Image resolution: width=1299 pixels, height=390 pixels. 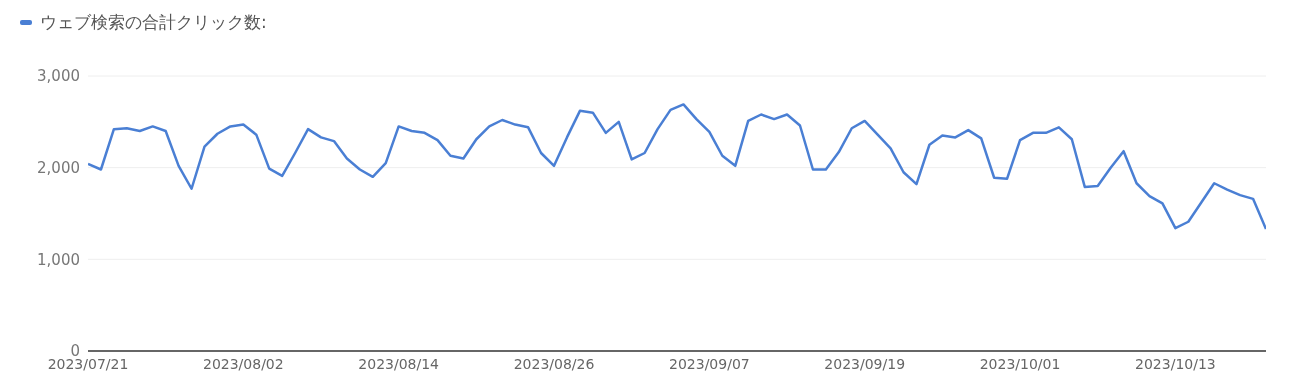 What do you see at coordinates (153, 22) in the screenshot?
I see `legend-label: ウェブ検索の合計クリック数:` at bounding box center [153, 22].